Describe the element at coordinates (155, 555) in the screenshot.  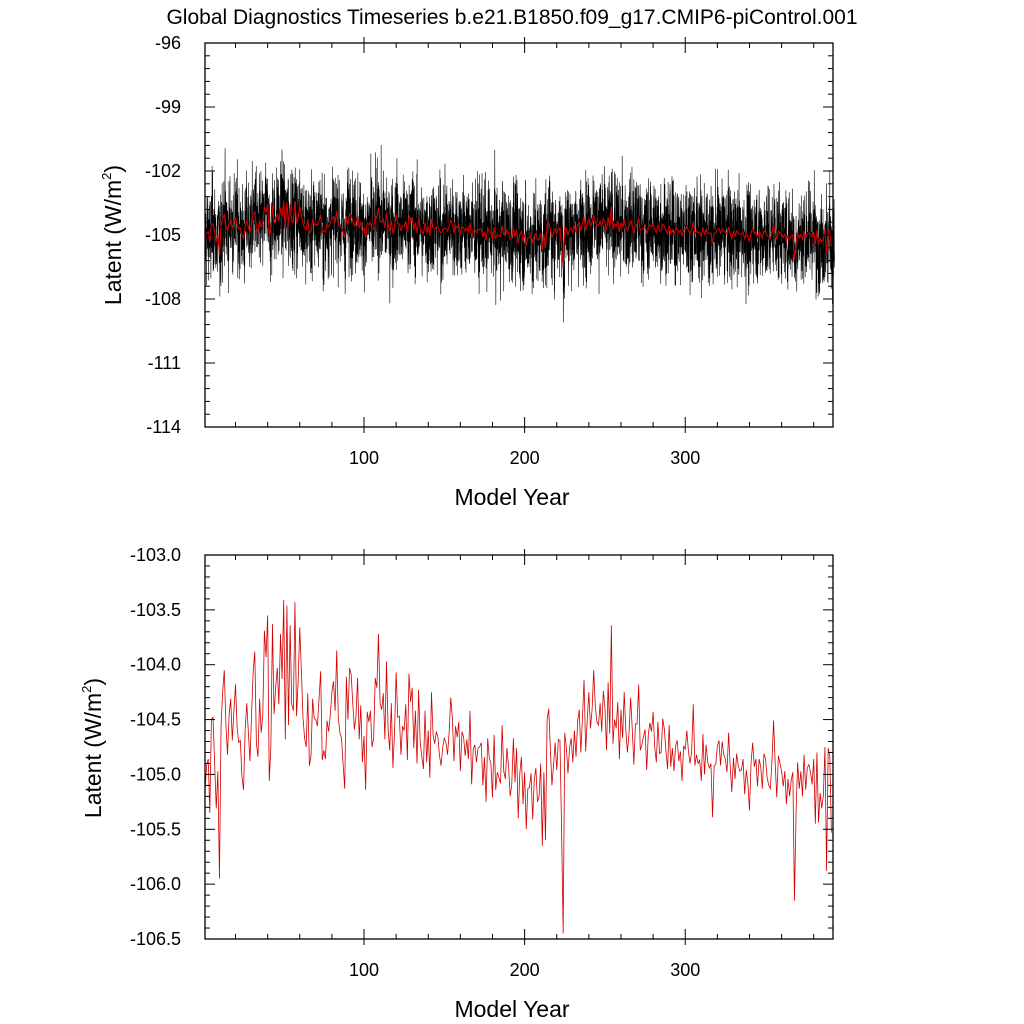
I see `y-tick-label: -103.0` at that location.